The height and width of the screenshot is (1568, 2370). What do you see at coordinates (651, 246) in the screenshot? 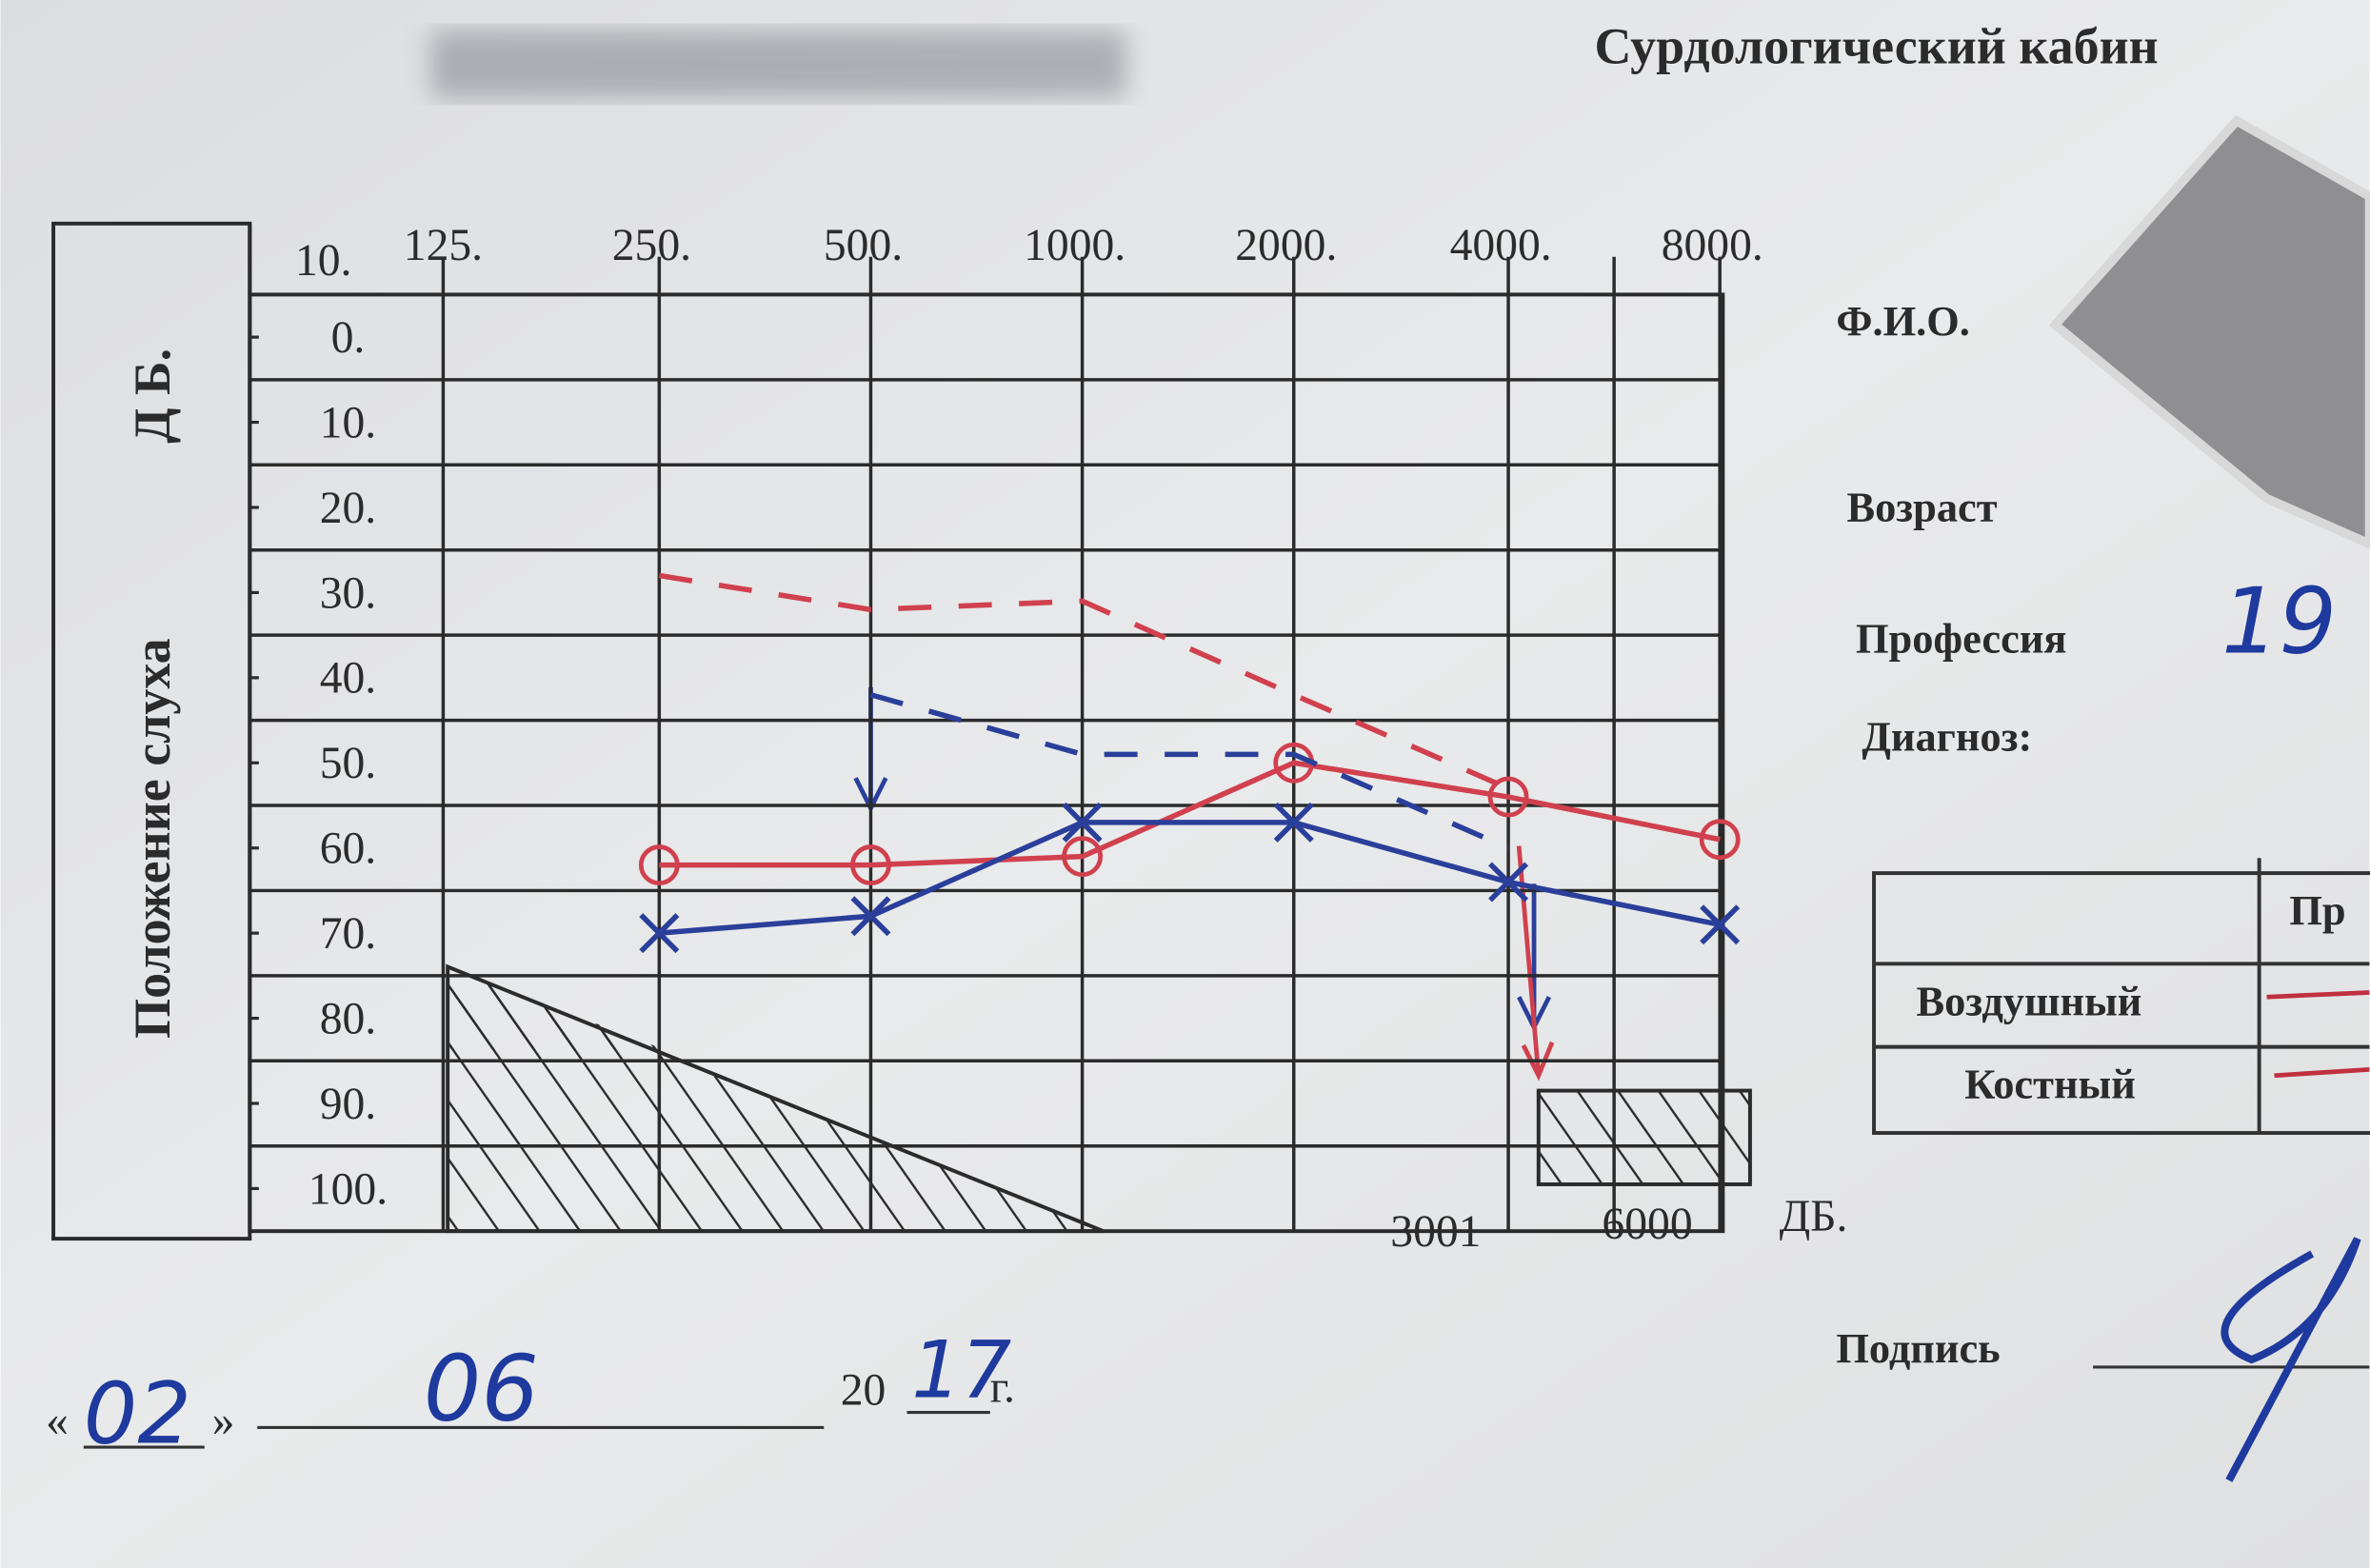
I see `x-tick-label: 250.` at bounding box center [651, 246].